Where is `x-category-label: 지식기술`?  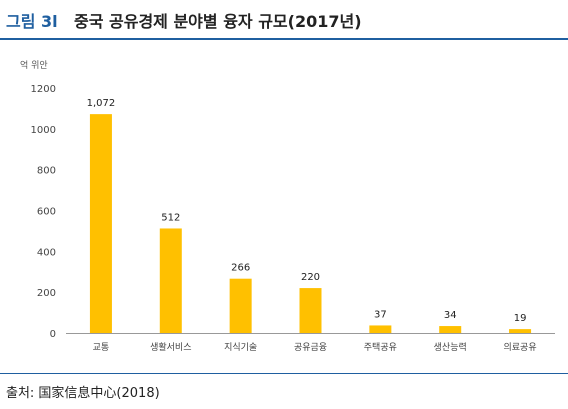 x-category-label: 지식기술 is located at coordinates (240, 347).